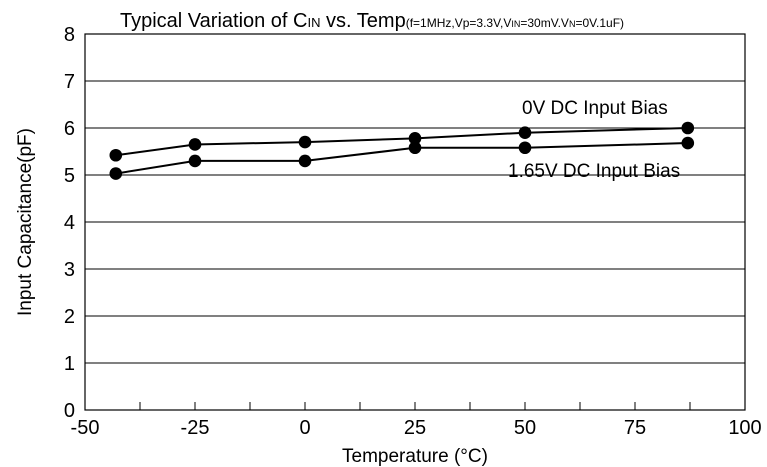 Image resolution: width=767 pixels, height=467 pixels. Describe the element at coordinates (744, 428) in the screenshot. I see `x-tick-label-6: 100` at that location.